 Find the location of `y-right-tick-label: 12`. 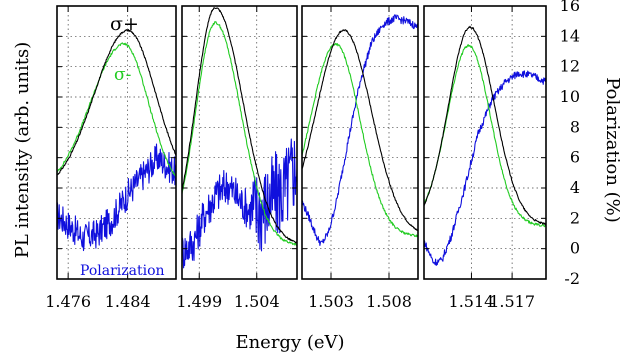

y-right-tick-label: 12 is located at coordinates (570, 66).